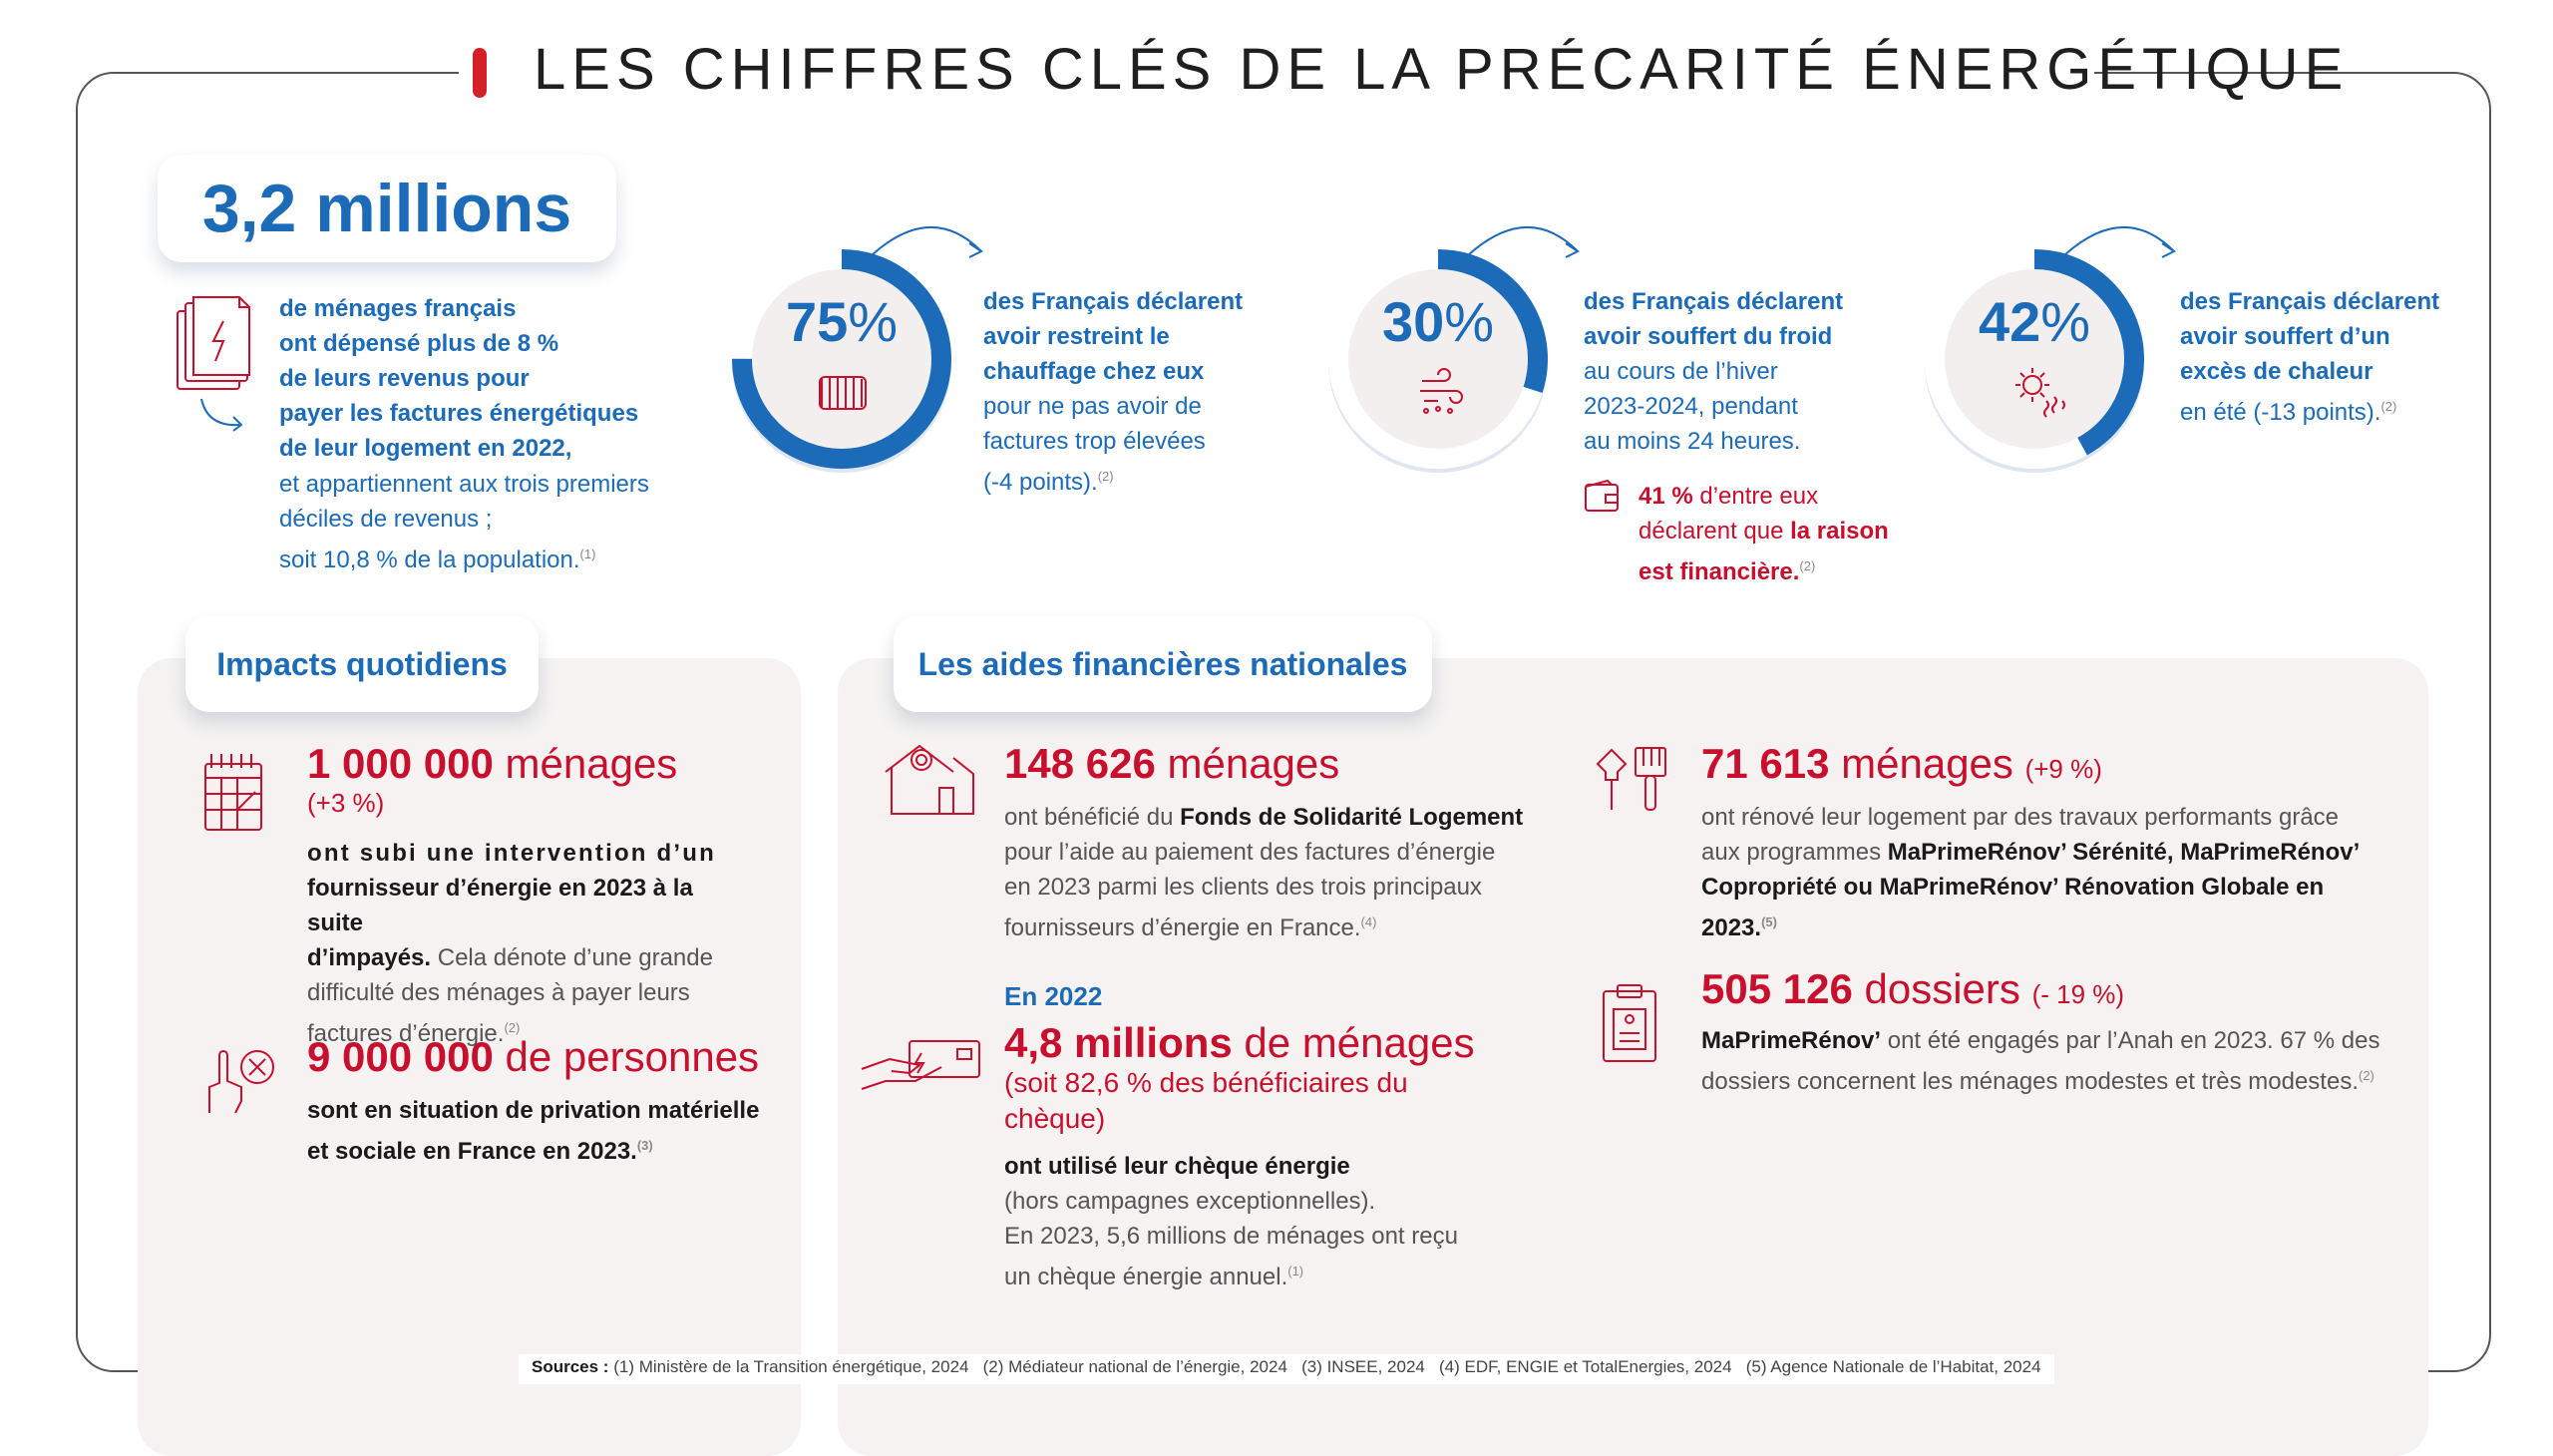  I want to click on note-line: est financière.(2), so click(1764, 568).